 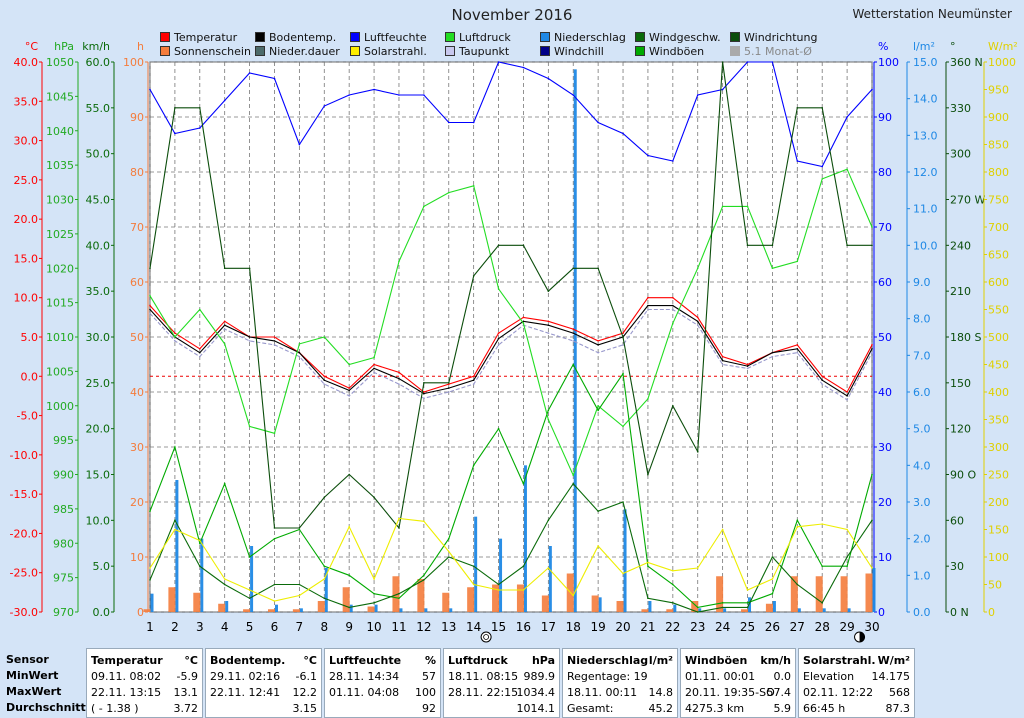 I want to click on x-tick-label: 9, so click(x=349, y=627).